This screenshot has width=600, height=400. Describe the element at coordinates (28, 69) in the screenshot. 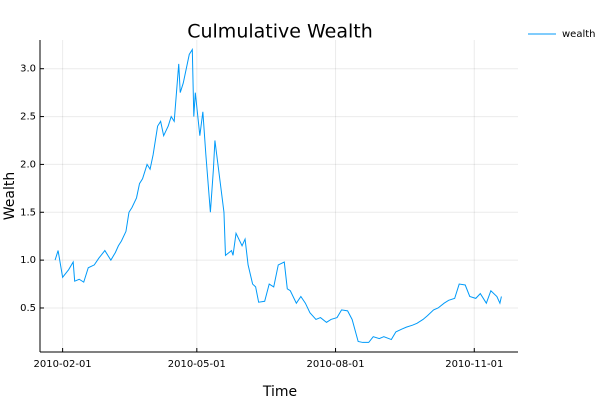

I see `y-tick-label: 3.0` at that location.